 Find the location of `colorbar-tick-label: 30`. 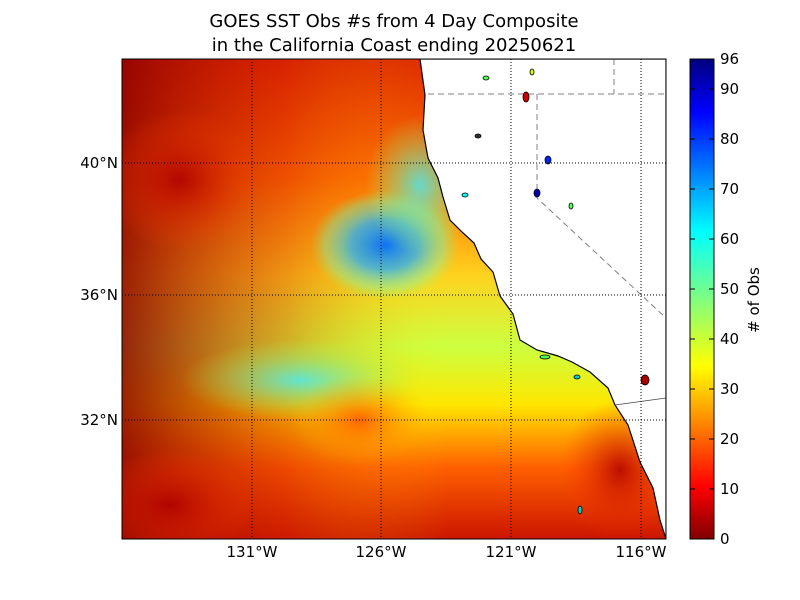

colorbar-tick-label: 30 is located at coordinates (730, 389).